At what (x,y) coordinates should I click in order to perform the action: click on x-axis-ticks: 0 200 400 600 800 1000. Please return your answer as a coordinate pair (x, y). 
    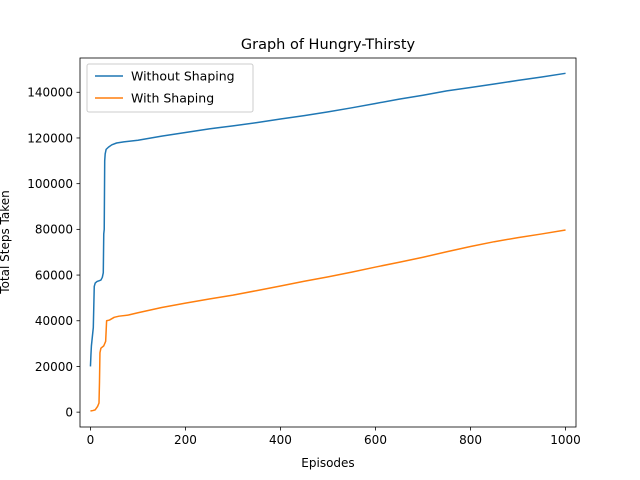
    Looking at the image, I should click on (334, 437).